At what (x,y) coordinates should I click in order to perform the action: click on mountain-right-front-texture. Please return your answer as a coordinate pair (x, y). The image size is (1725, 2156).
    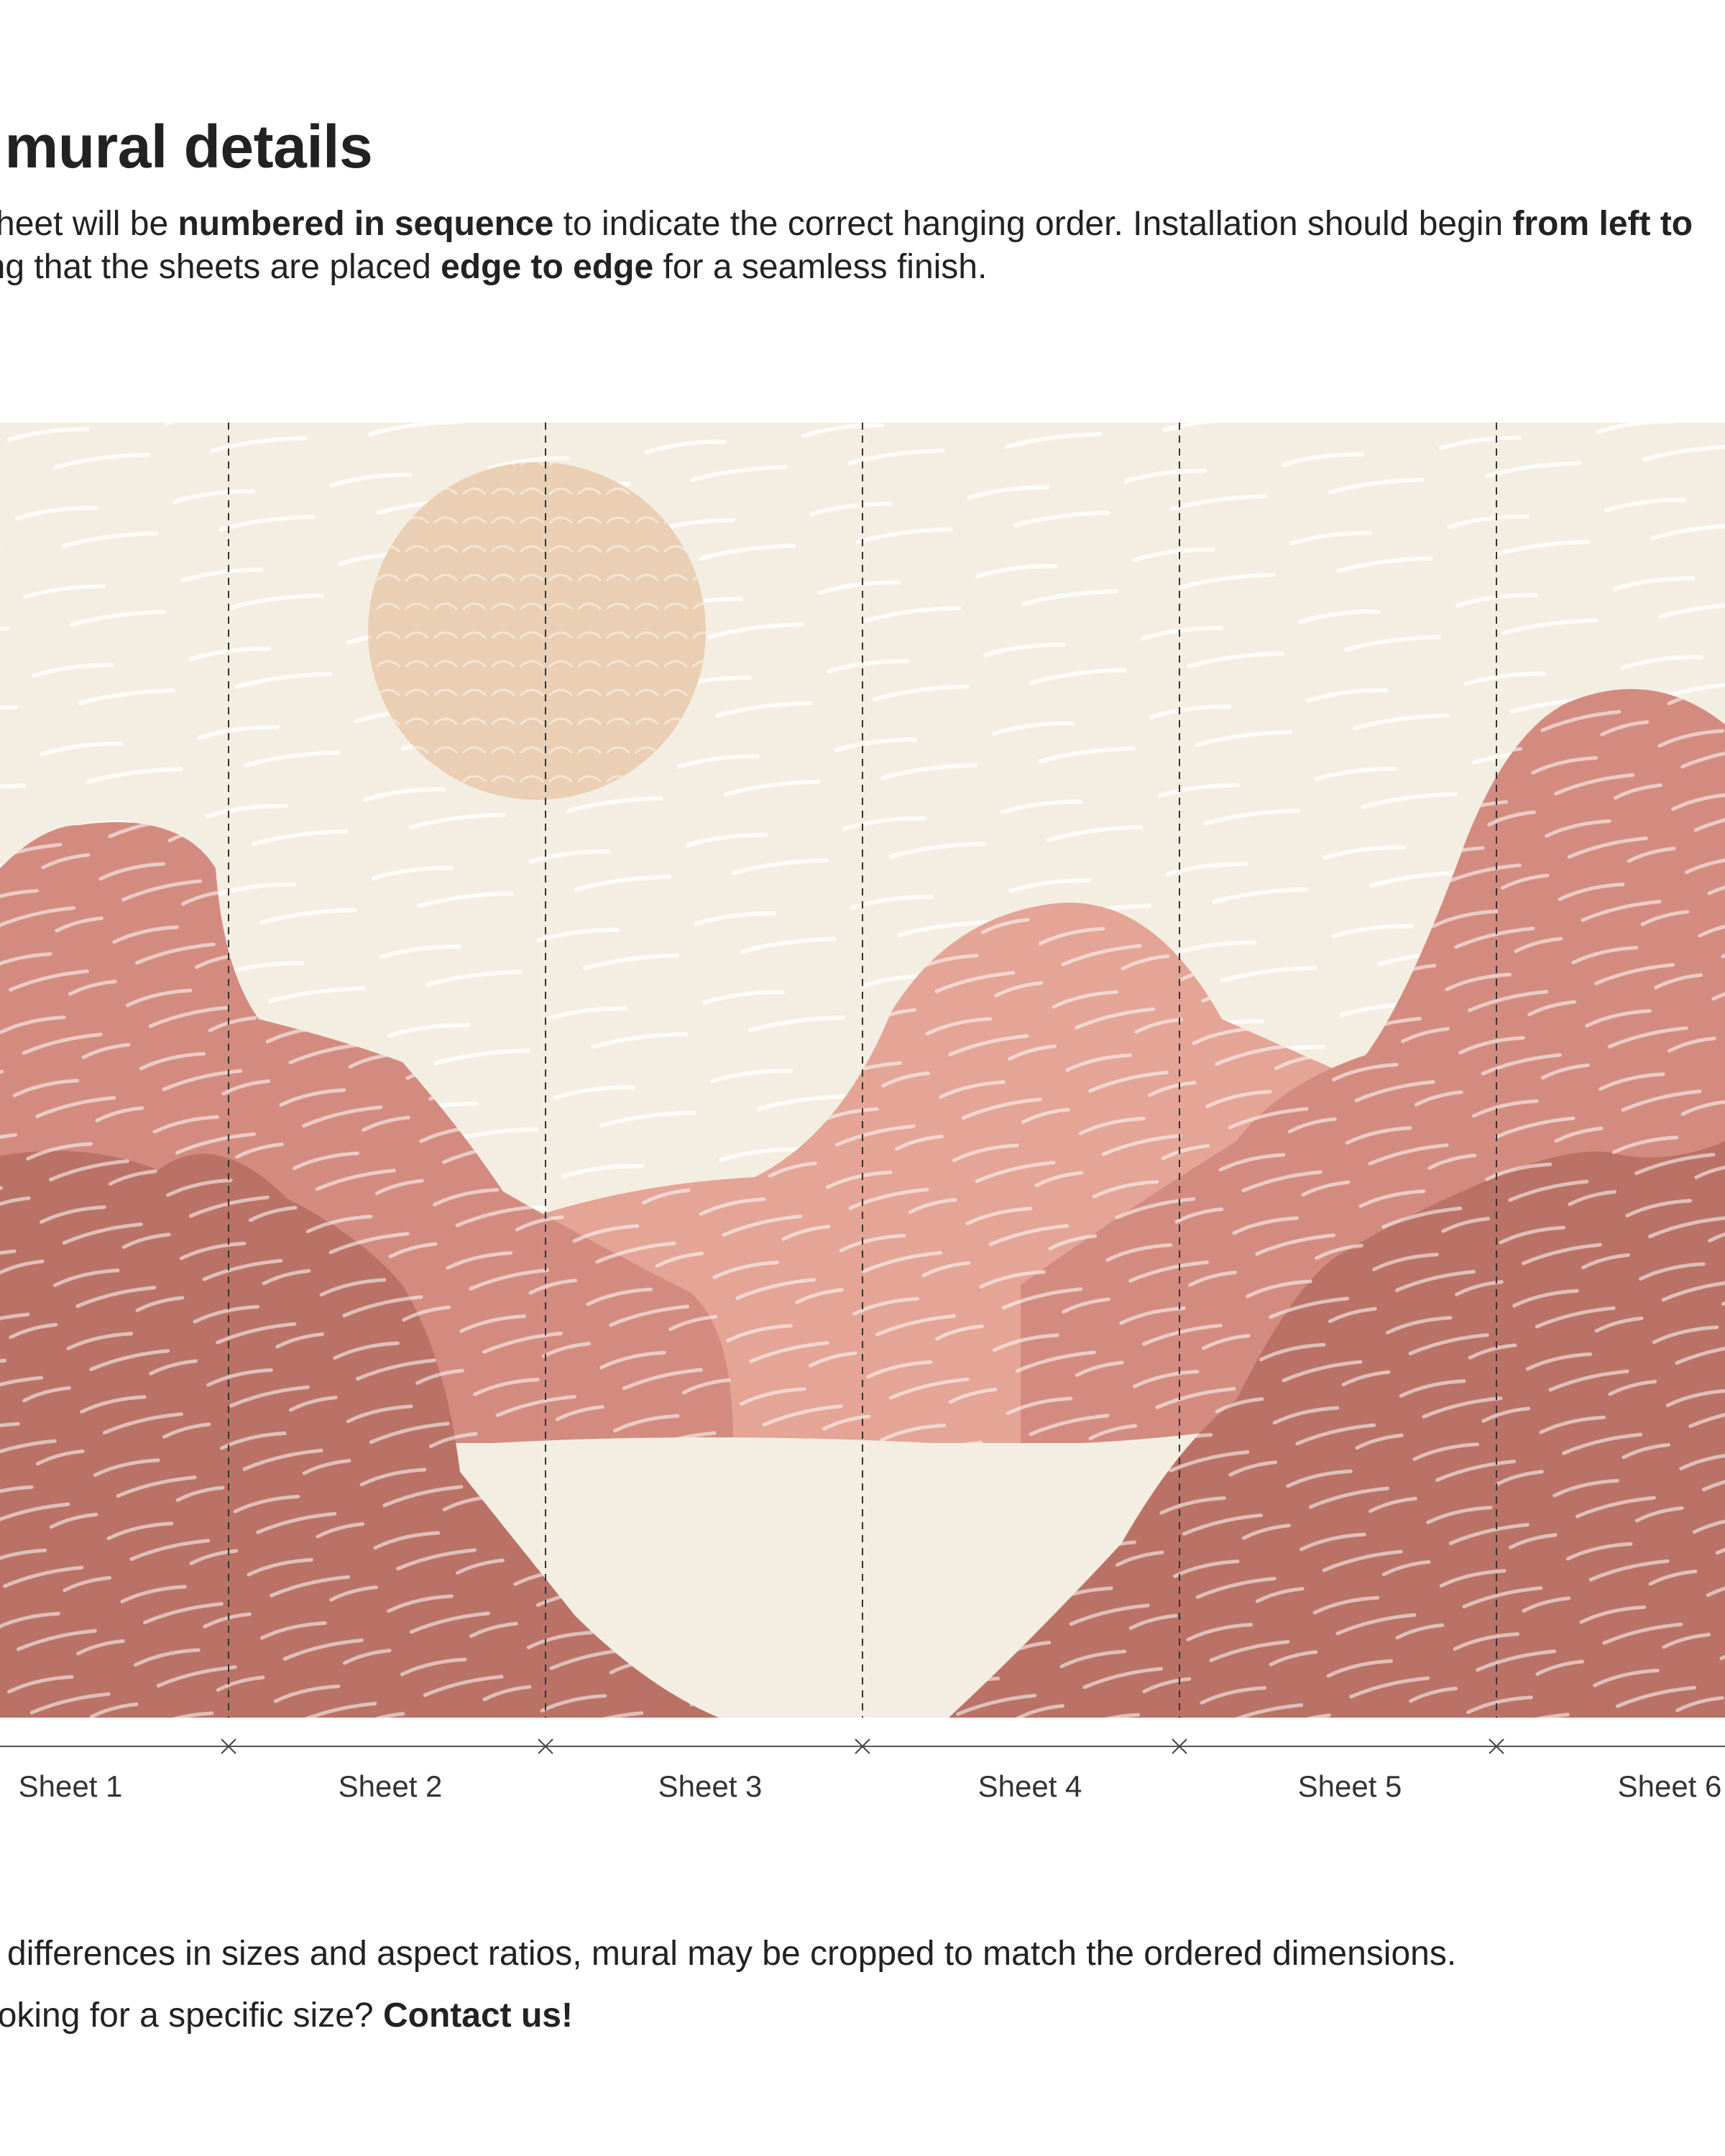
    Looking at the image, I should click on (1337, 1429).